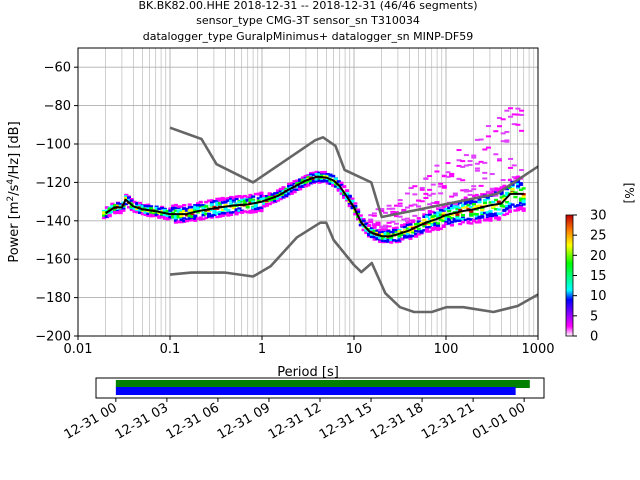  Describe the element at coordinates (354, 349) in the screenshot. I see `x-tick-label: 10` at that location.